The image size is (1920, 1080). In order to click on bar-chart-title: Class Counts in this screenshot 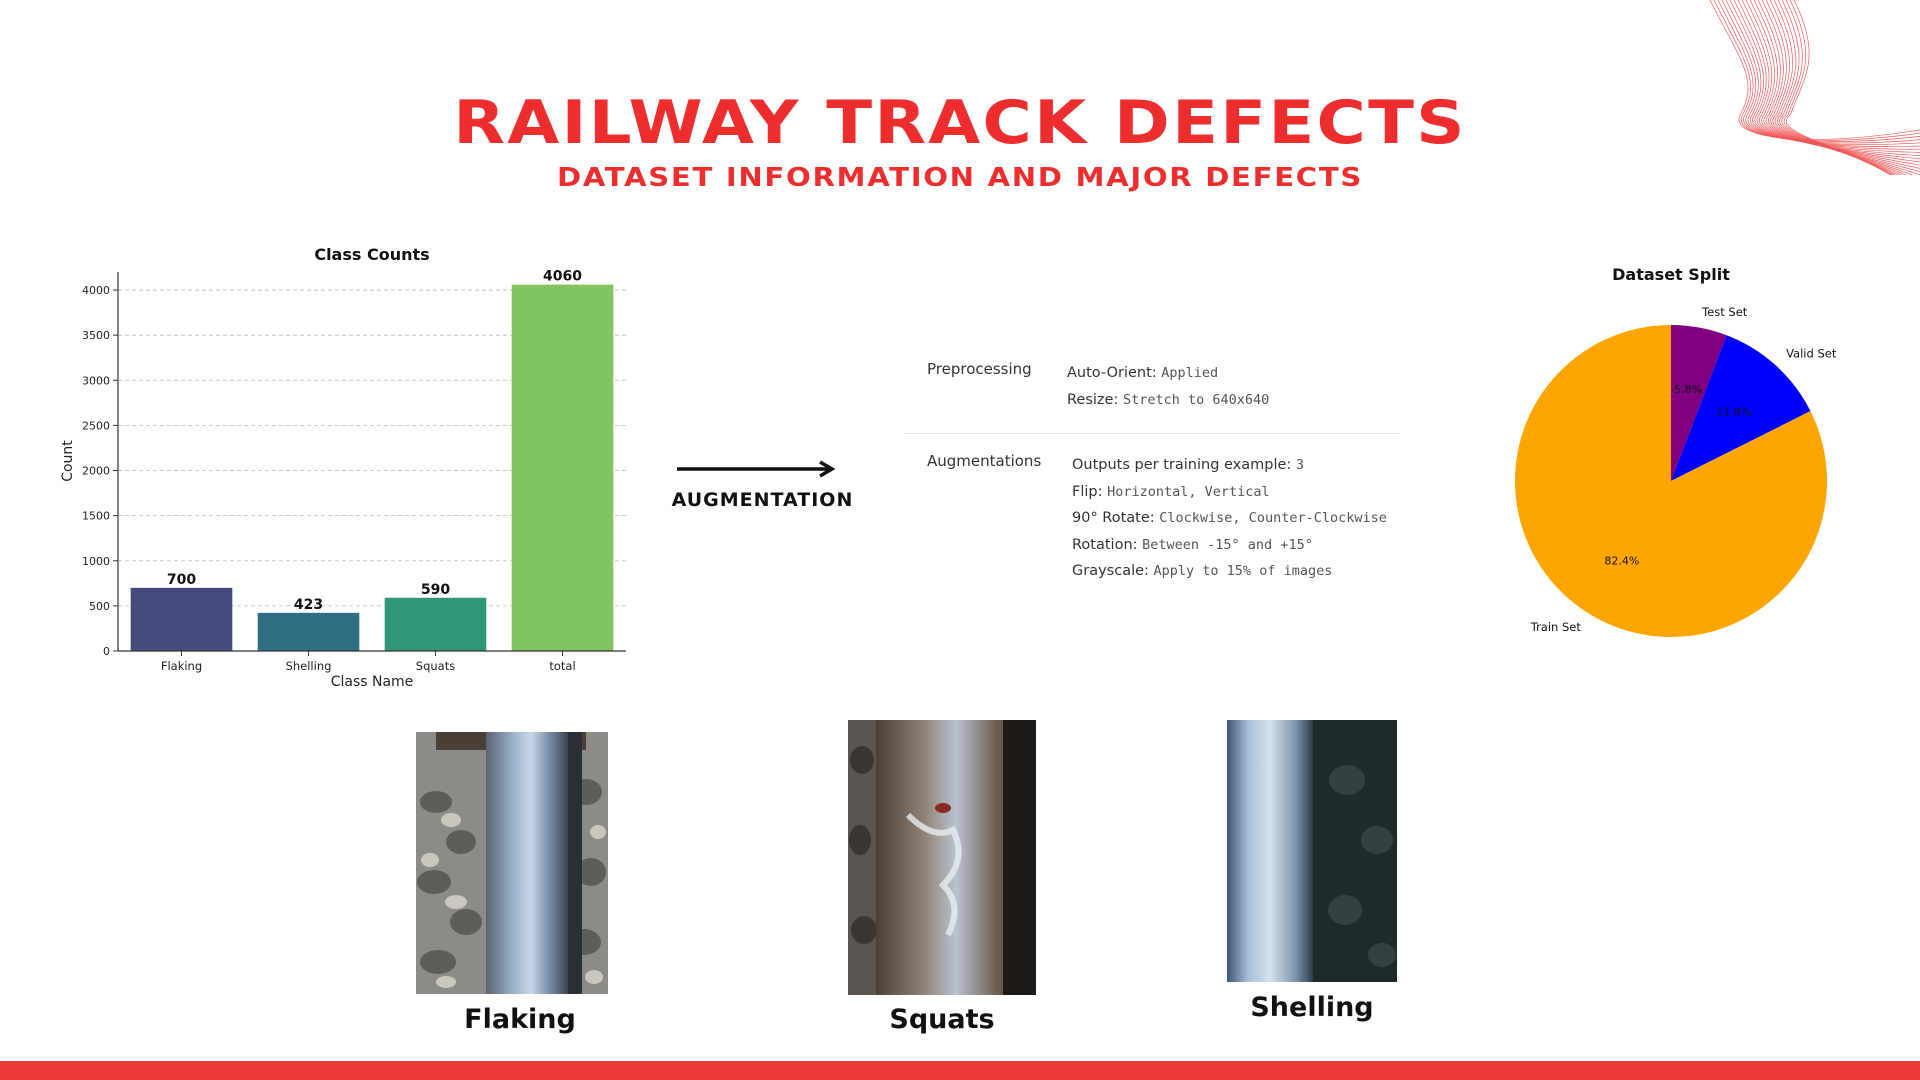, I will do `click(371, 254)`.